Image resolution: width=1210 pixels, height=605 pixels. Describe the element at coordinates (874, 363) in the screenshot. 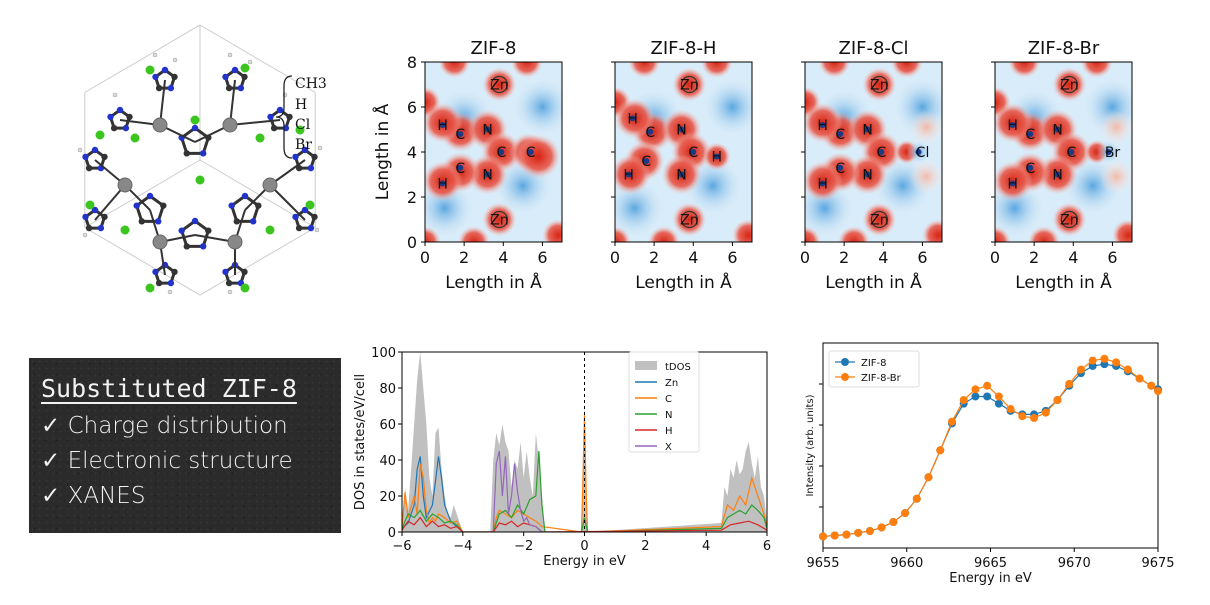

I see `legend-label: ZIF-8` at that location.